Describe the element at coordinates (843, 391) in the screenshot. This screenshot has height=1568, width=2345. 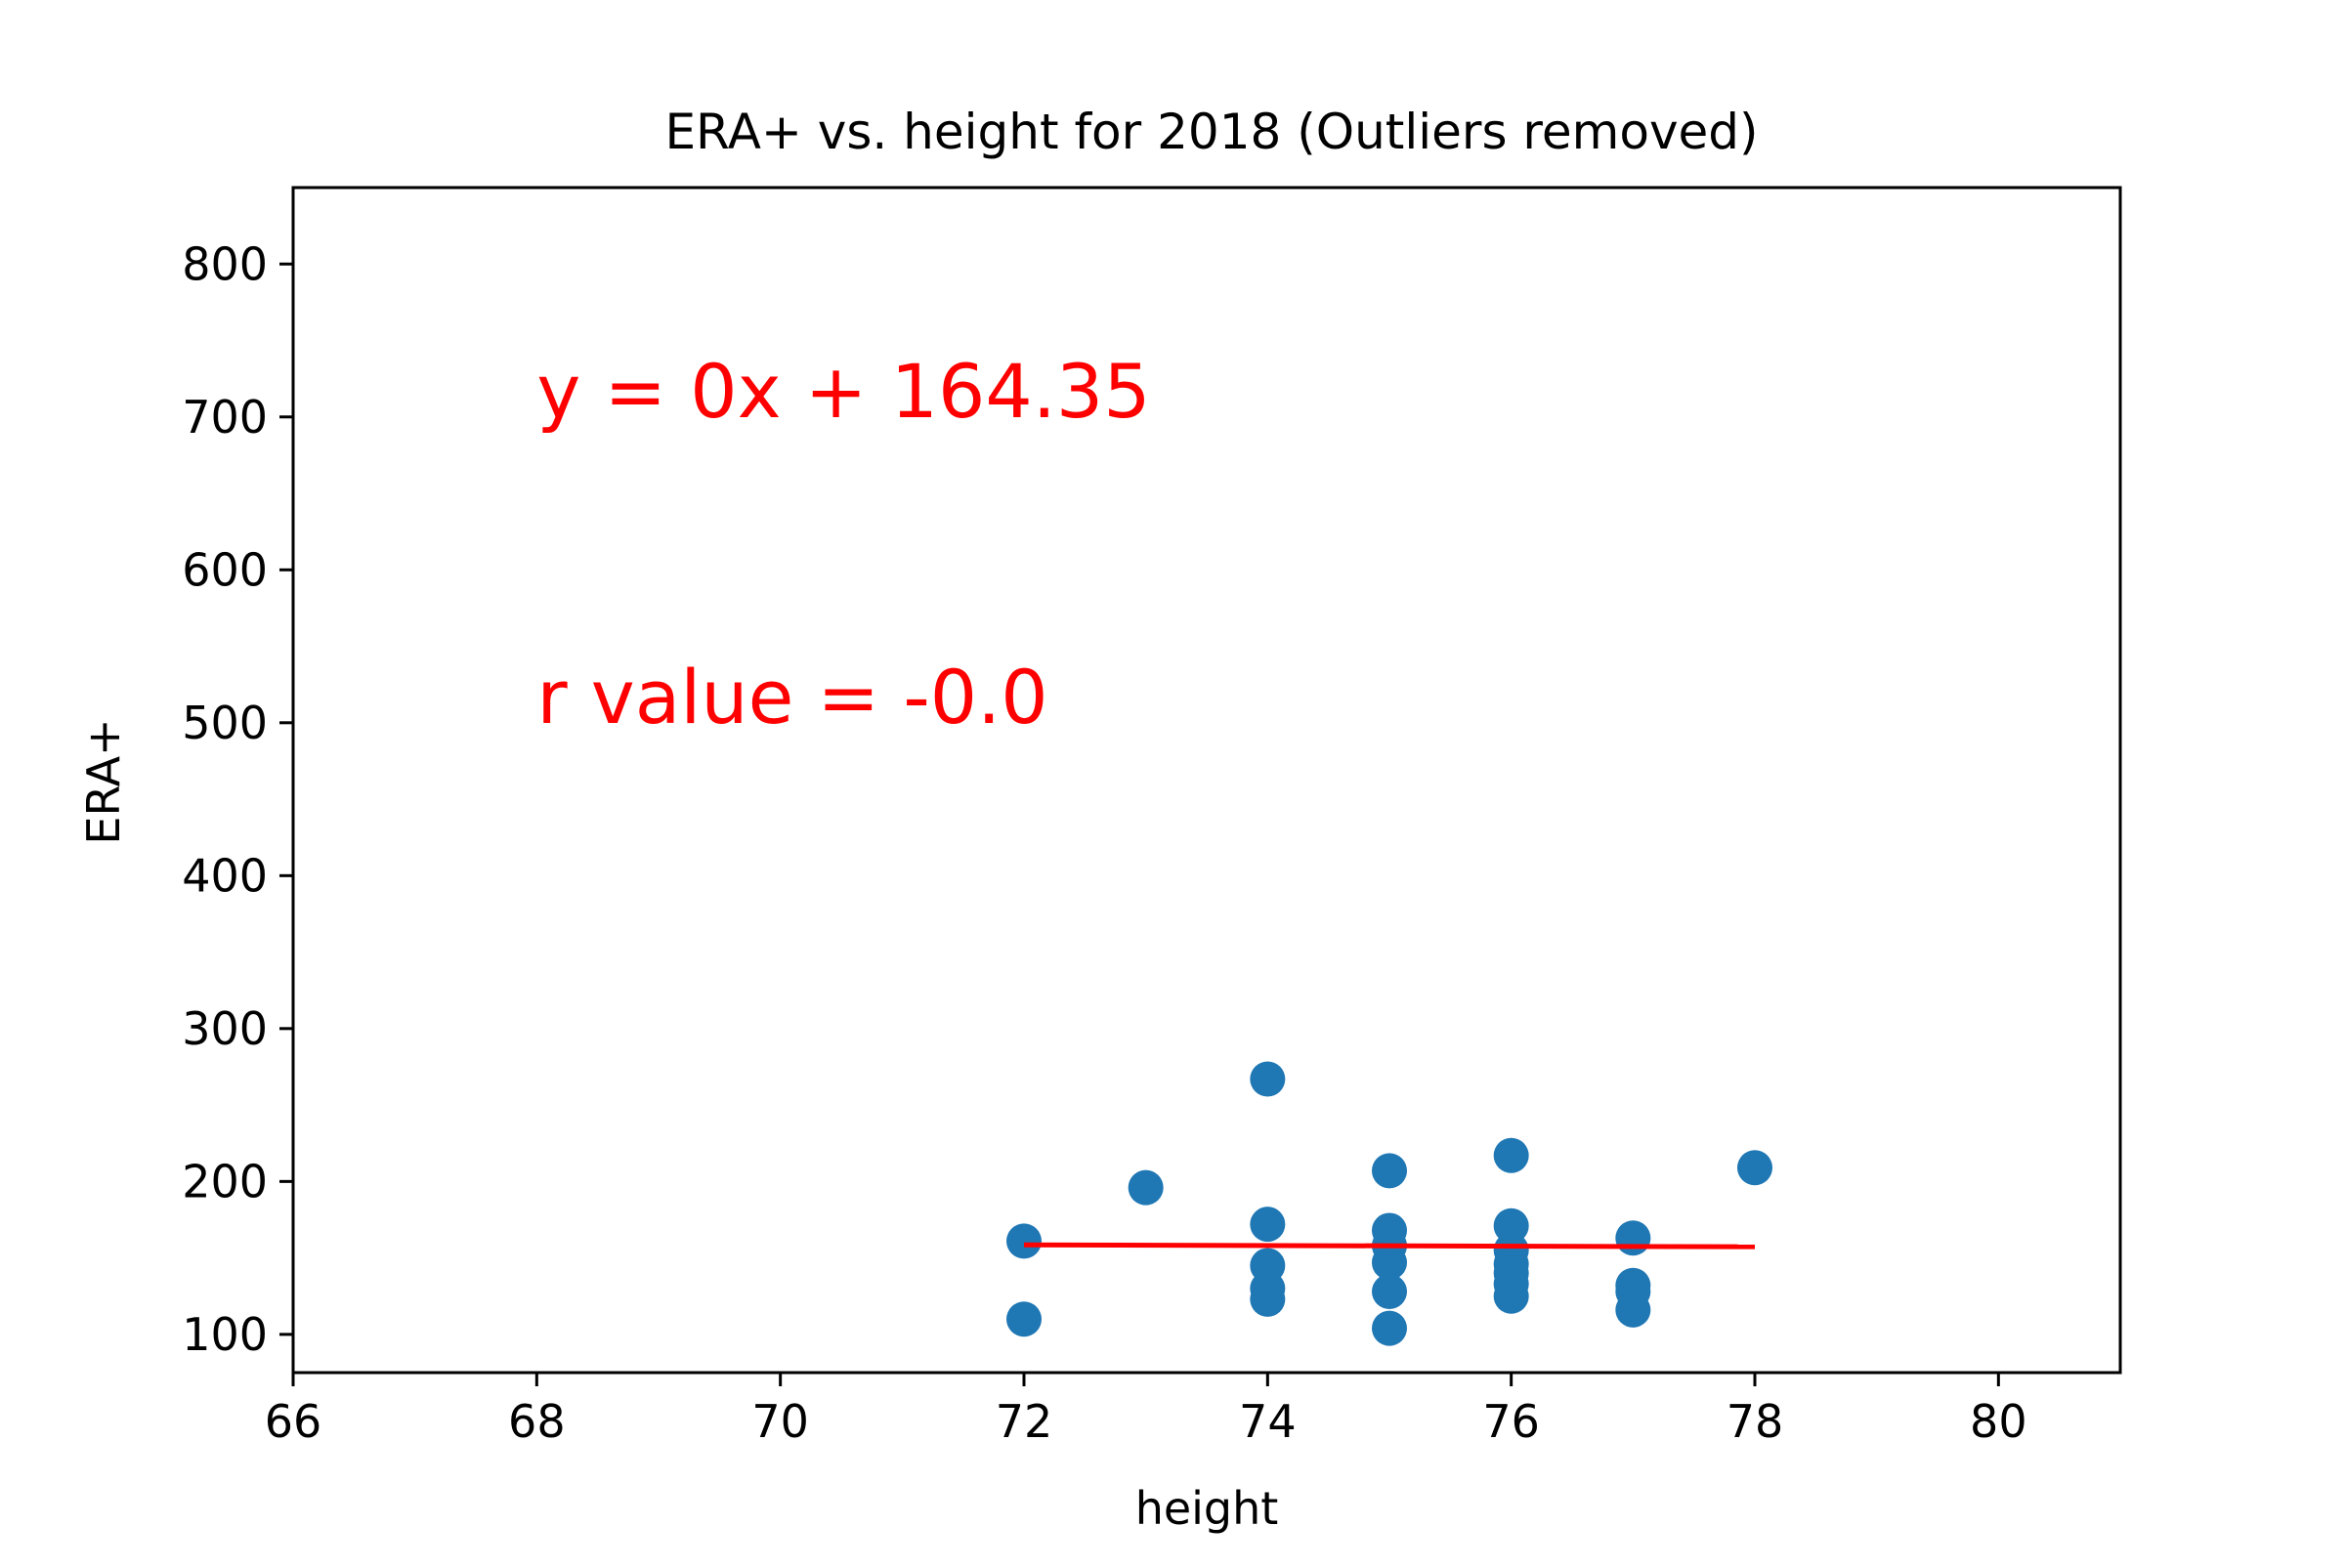
I see `regression-equation-annotation: y = 0x + 164.35` at that location.